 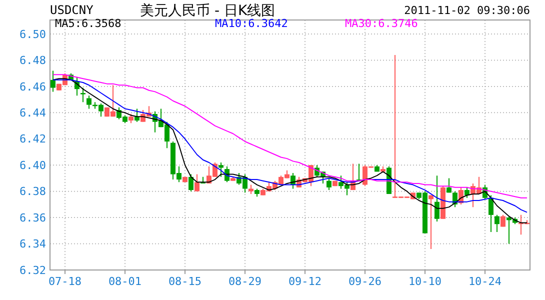 I want to click on y-tick-label: 6.32, so click(x=33, y=270).